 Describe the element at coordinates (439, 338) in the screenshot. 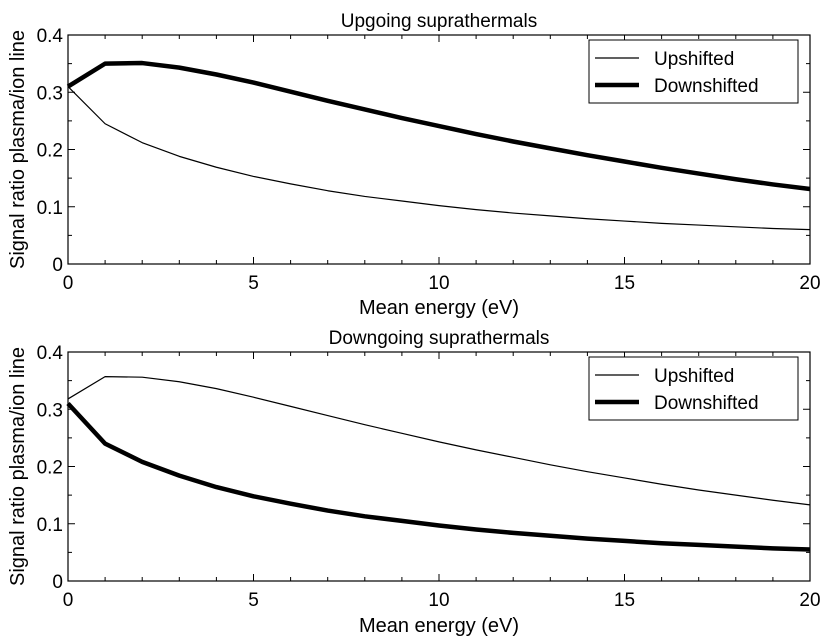

I see `chart-title: Downgoing suprathermals` at that location.